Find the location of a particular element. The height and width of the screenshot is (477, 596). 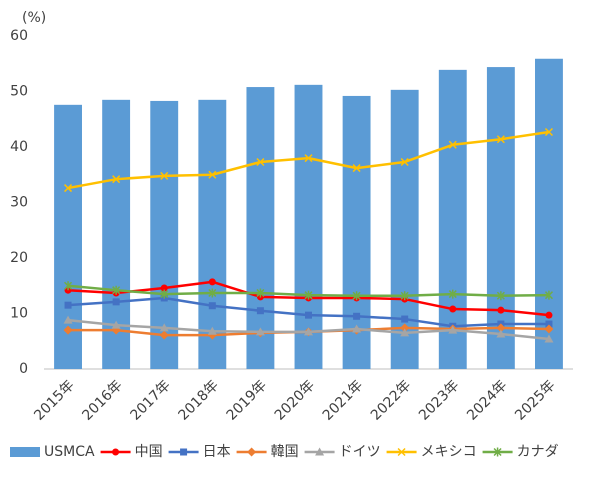

y-tick-label: 40 is located at coordinates (19, 147).